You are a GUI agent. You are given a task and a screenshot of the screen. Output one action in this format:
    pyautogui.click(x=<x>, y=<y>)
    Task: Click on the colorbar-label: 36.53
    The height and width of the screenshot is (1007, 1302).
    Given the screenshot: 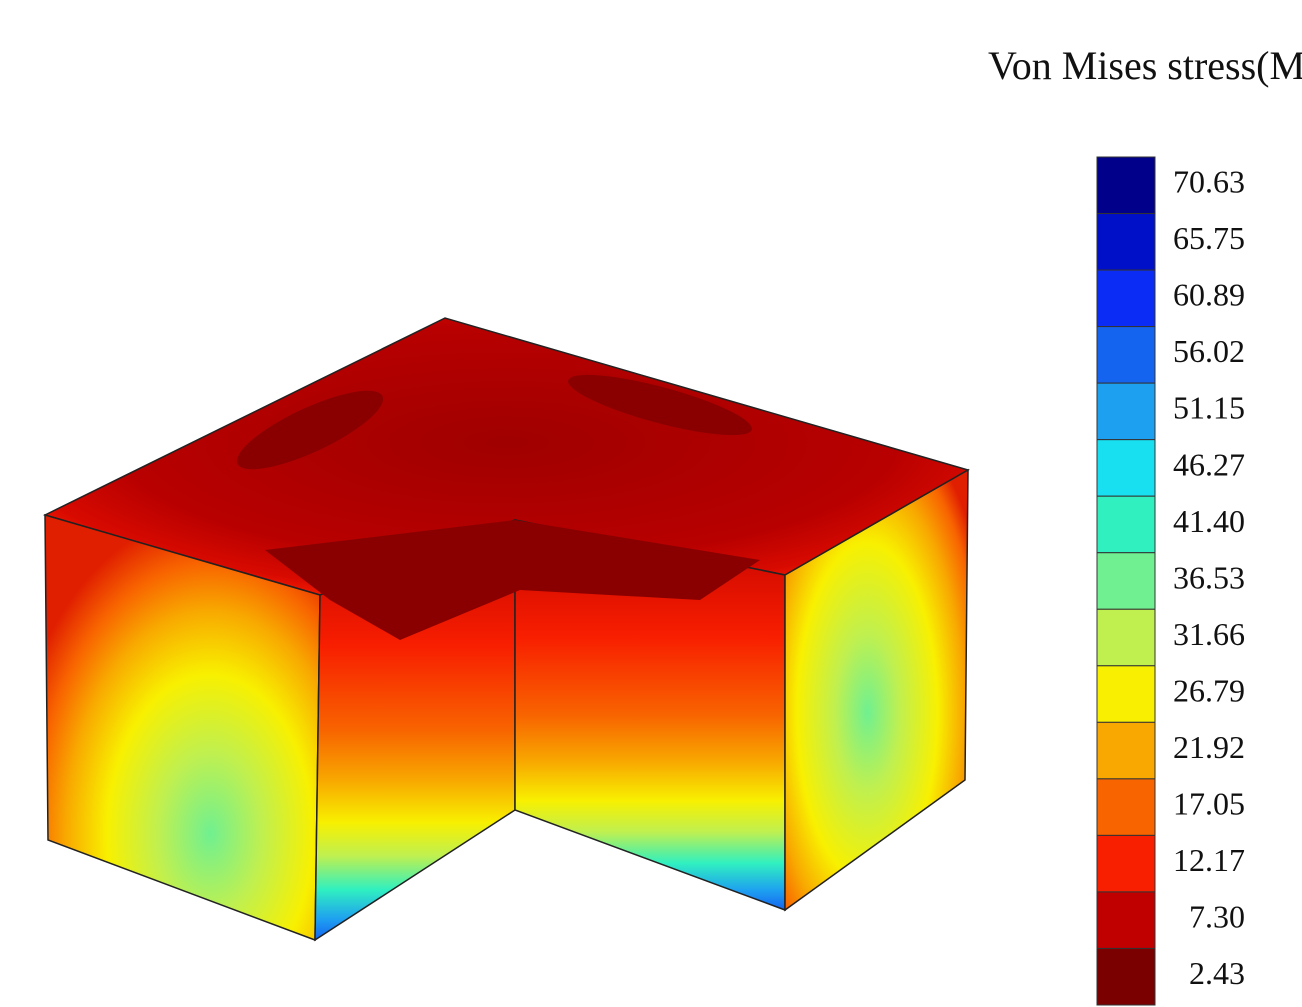 What is the action you would take?
    pyautogui.click(x=1209, y=577)
    